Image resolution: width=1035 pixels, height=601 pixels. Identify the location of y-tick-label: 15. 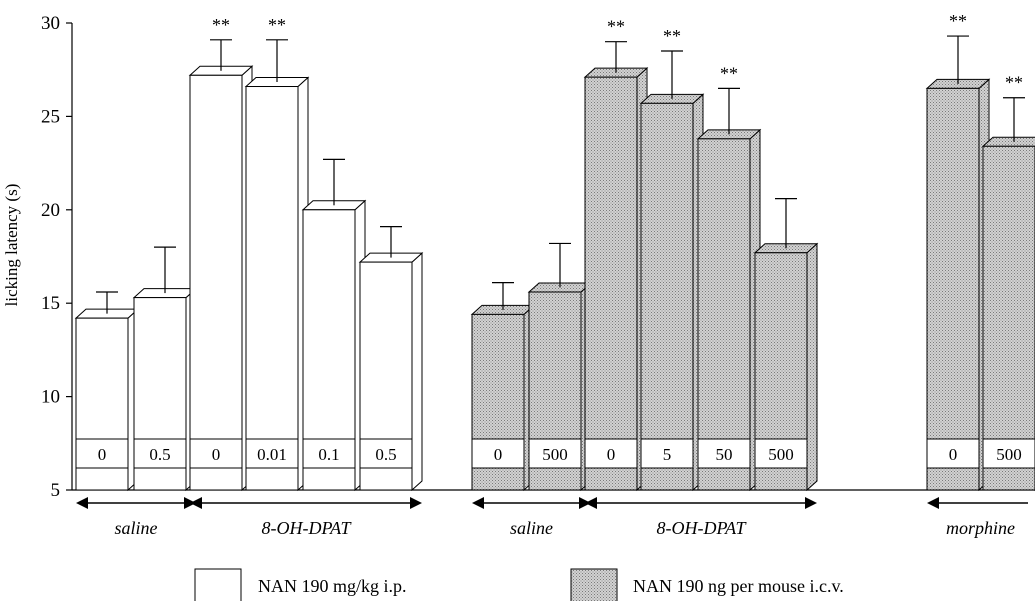
(50, 303).